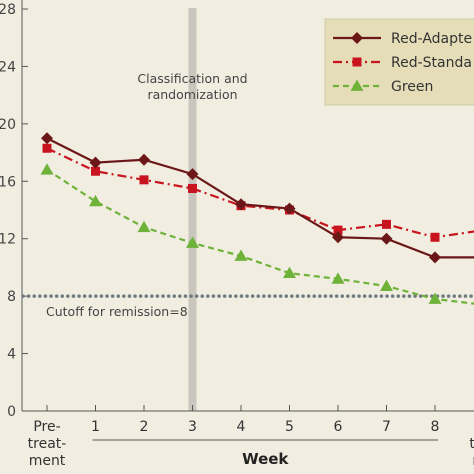 The image size is (474, 474). What do you see at coordinates (192, 209) in the screenshot?
I see `randomization-band` at bounding box center [192, 209].